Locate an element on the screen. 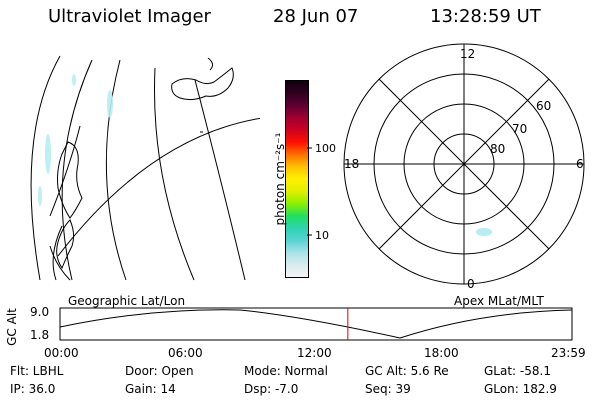  info-glon: GLon: 182.9 is located at coordinates (520, 389).